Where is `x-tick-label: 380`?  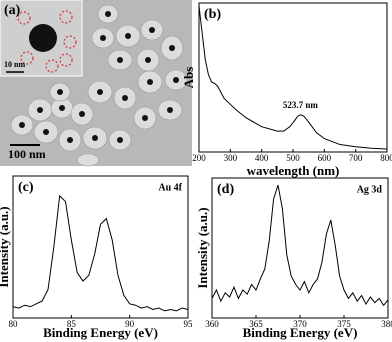 x-tick-label: 380 is located at coordinates (386, 324).